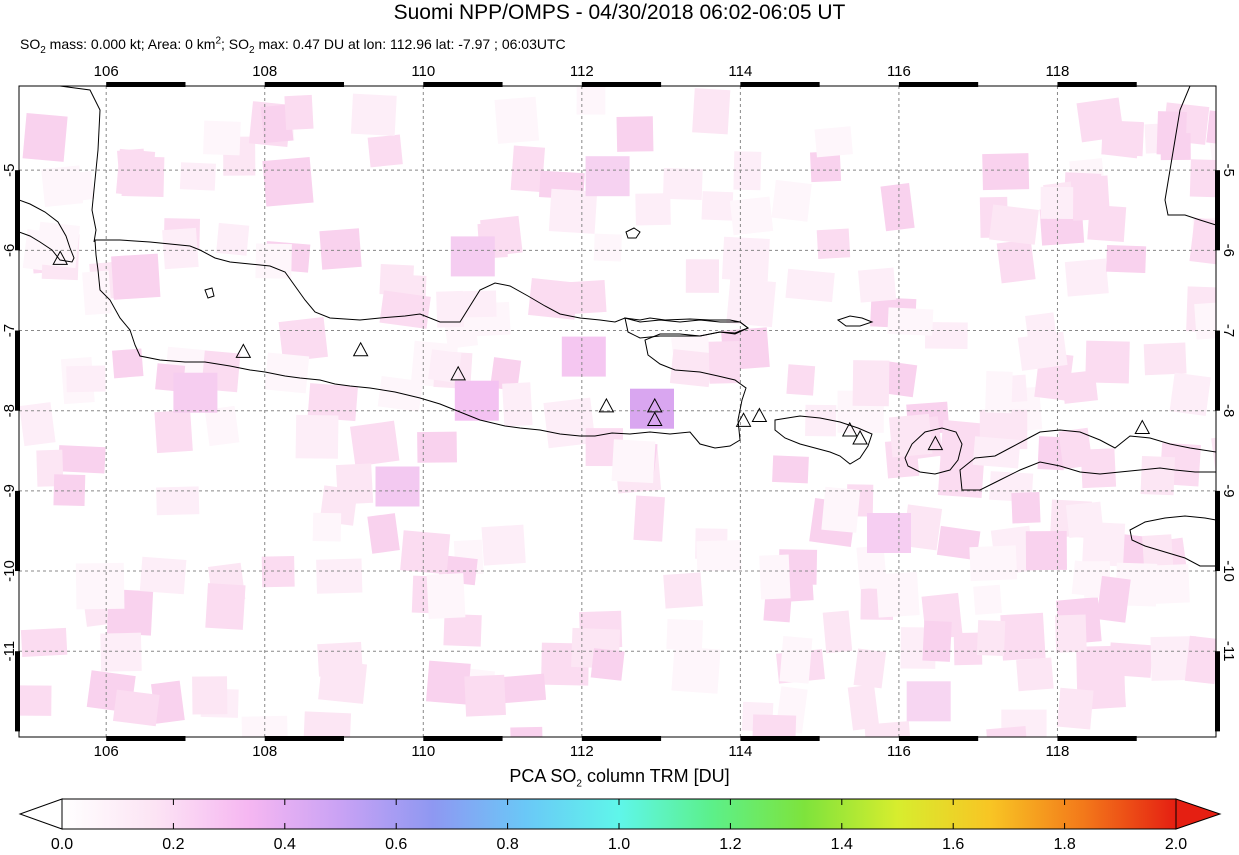  What do you see at coordinates (422, 344) in the screenshot?
I see `java-coastline` at bounding box center [422, 344].